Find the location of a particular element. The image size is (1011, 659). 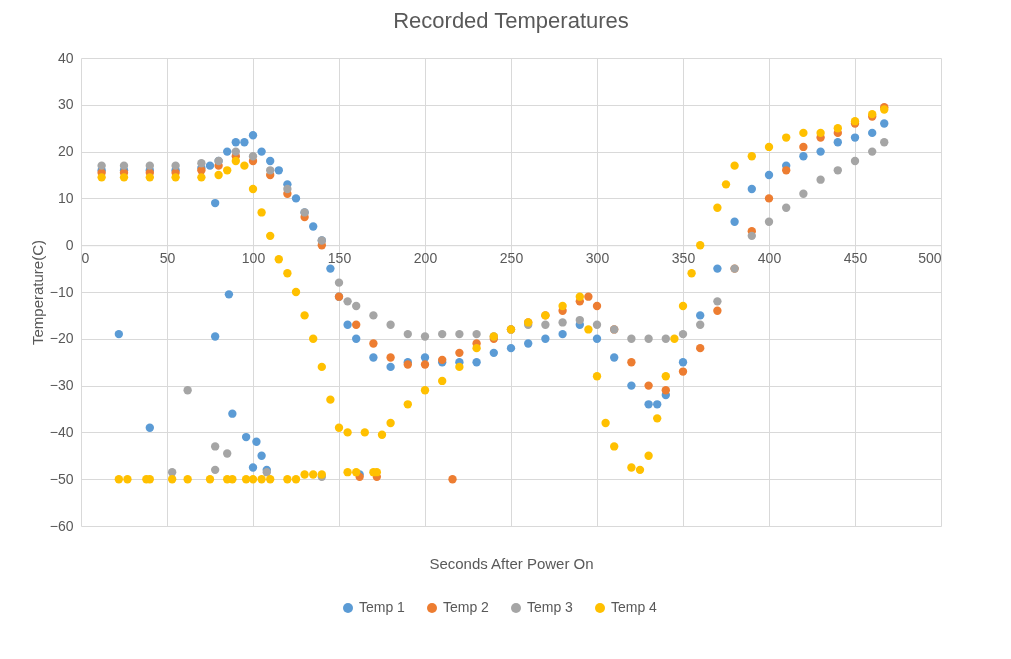

x-axis-title: Seconds After Power On is located at coordinates (511, 563).